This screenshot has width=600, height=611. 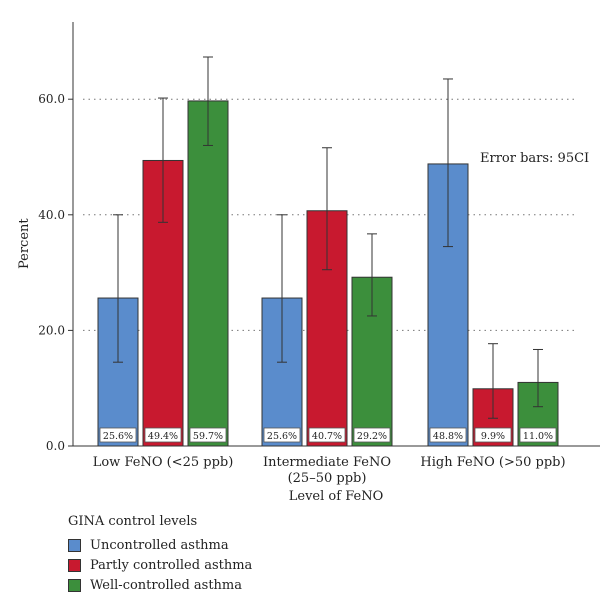 I want to click on y-axis-title: Percent, so click(x=24, y=243).